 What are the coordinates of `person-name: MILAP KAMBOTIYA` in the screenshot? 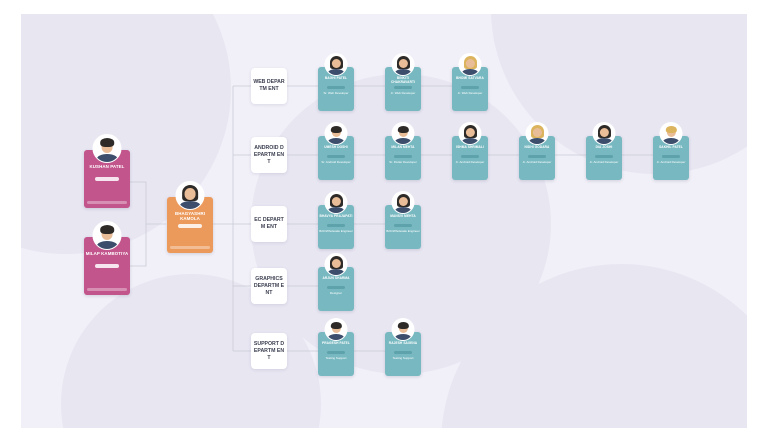 It's located at (107, 253).